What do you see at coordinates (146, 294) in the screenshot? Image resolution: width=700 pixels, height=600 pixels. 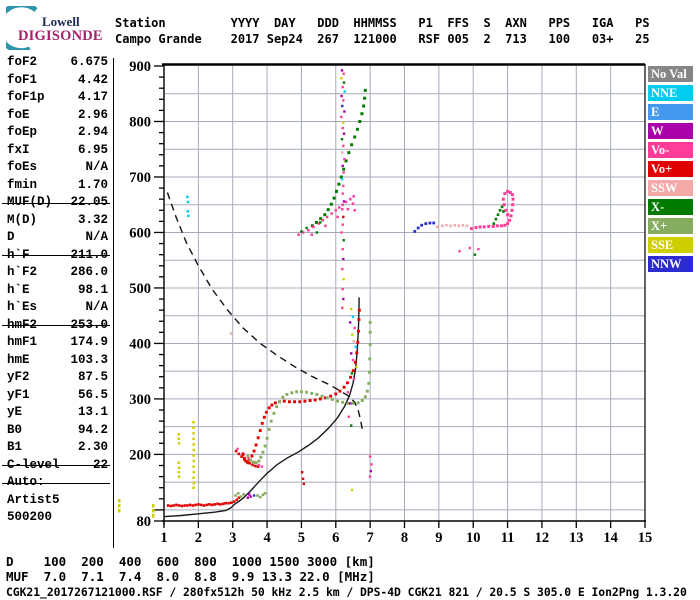 I see `y-axis: 900 800 700 600 500 400 300 200 80` at bounding box center [146, 294].